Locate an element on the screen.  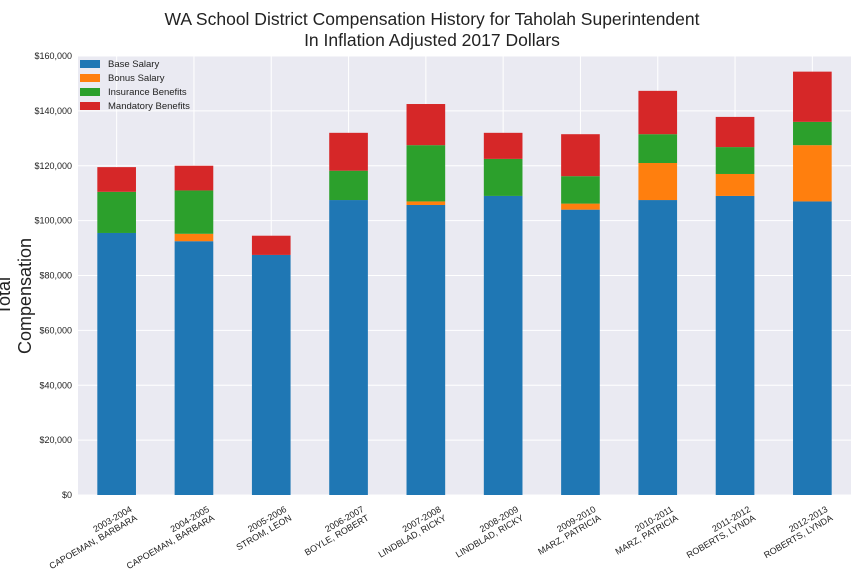
y-tick-label: $160,000 is located at coordinates (53, 56).